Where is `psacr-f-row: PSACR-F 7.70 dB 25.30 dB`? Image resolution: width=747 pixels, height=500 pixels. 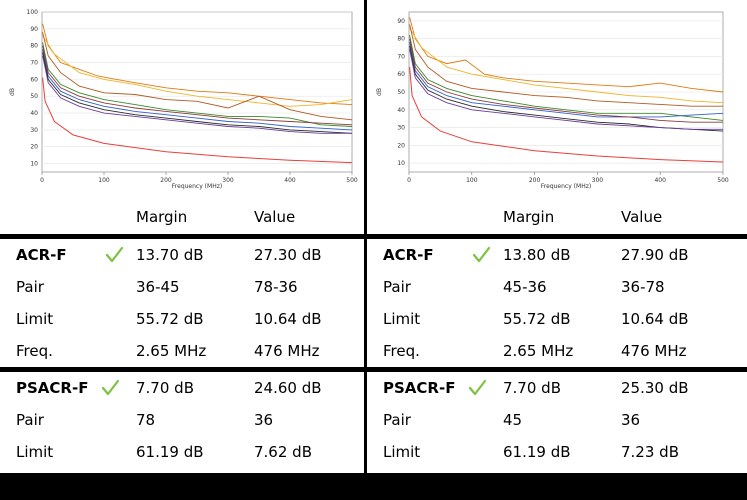
psacr-f-row: PSACR-F 7.70 dB 25.30 dB is located at coordinates (557, 388).